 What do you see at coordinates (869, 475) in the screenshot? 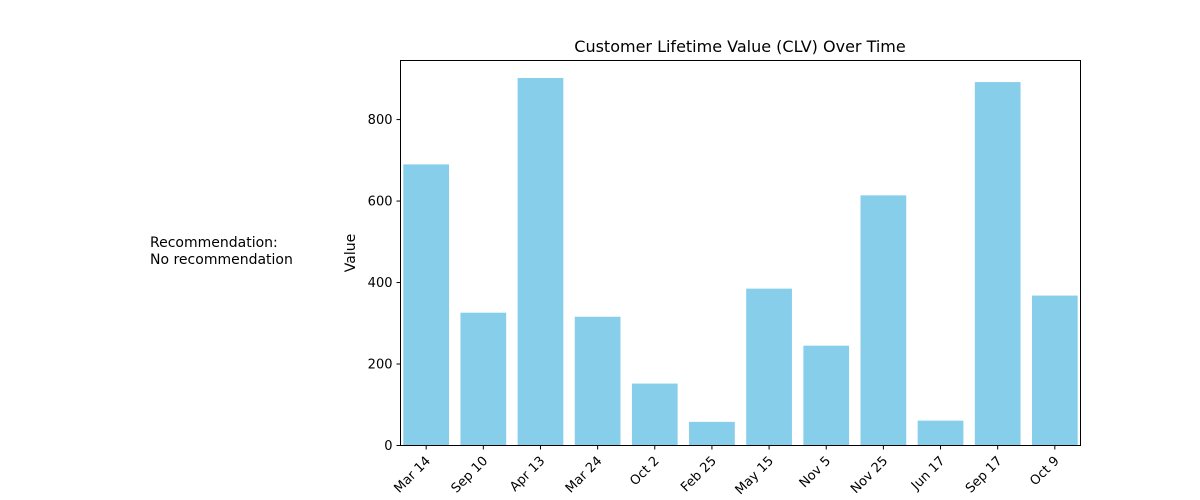
I see `x-tick-label: Nov 25` at bounding box center [869, 475].